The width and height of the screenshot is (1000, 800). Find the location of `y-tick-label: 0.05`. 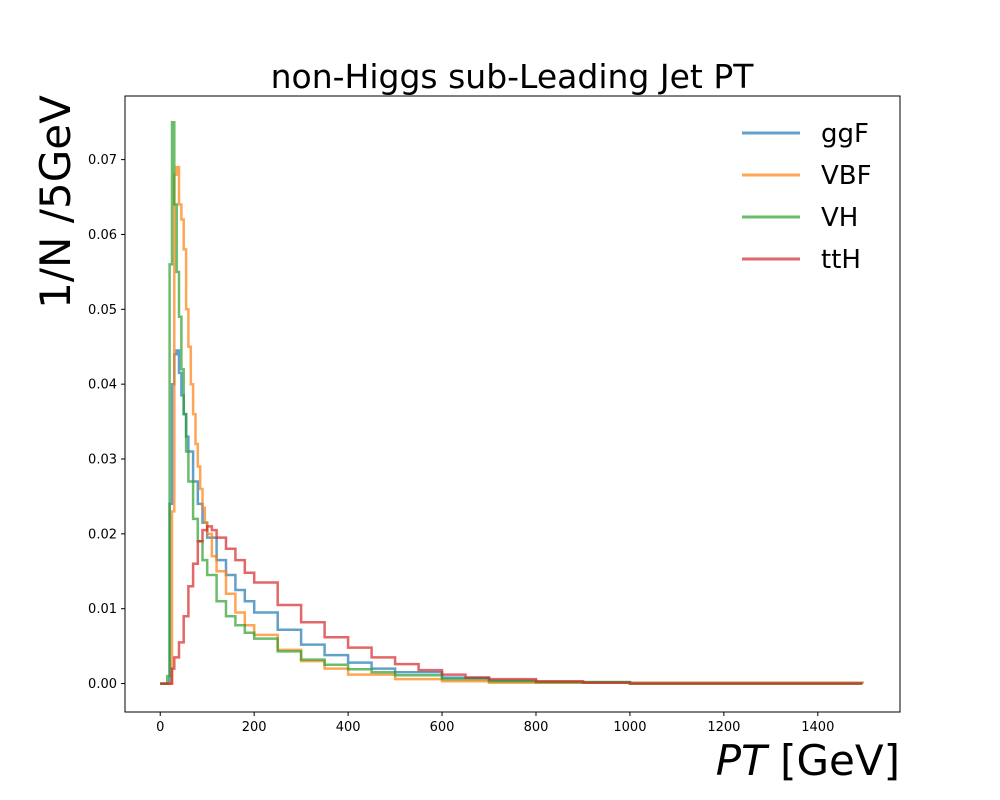

y-tick-label: 0.05 is located at coordinates (102, 310).